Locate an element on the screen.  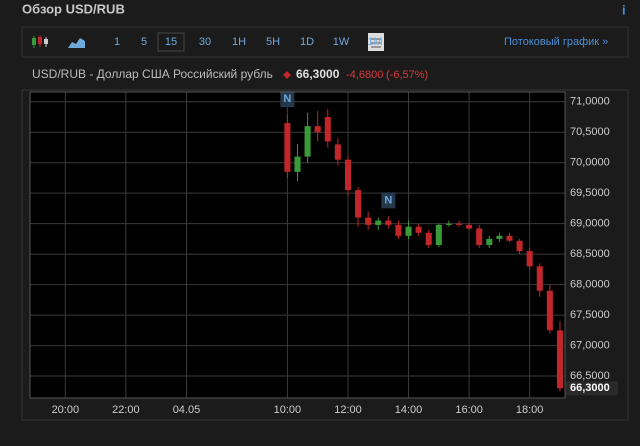
period-button: 30 is located at coordinates (205, 42).